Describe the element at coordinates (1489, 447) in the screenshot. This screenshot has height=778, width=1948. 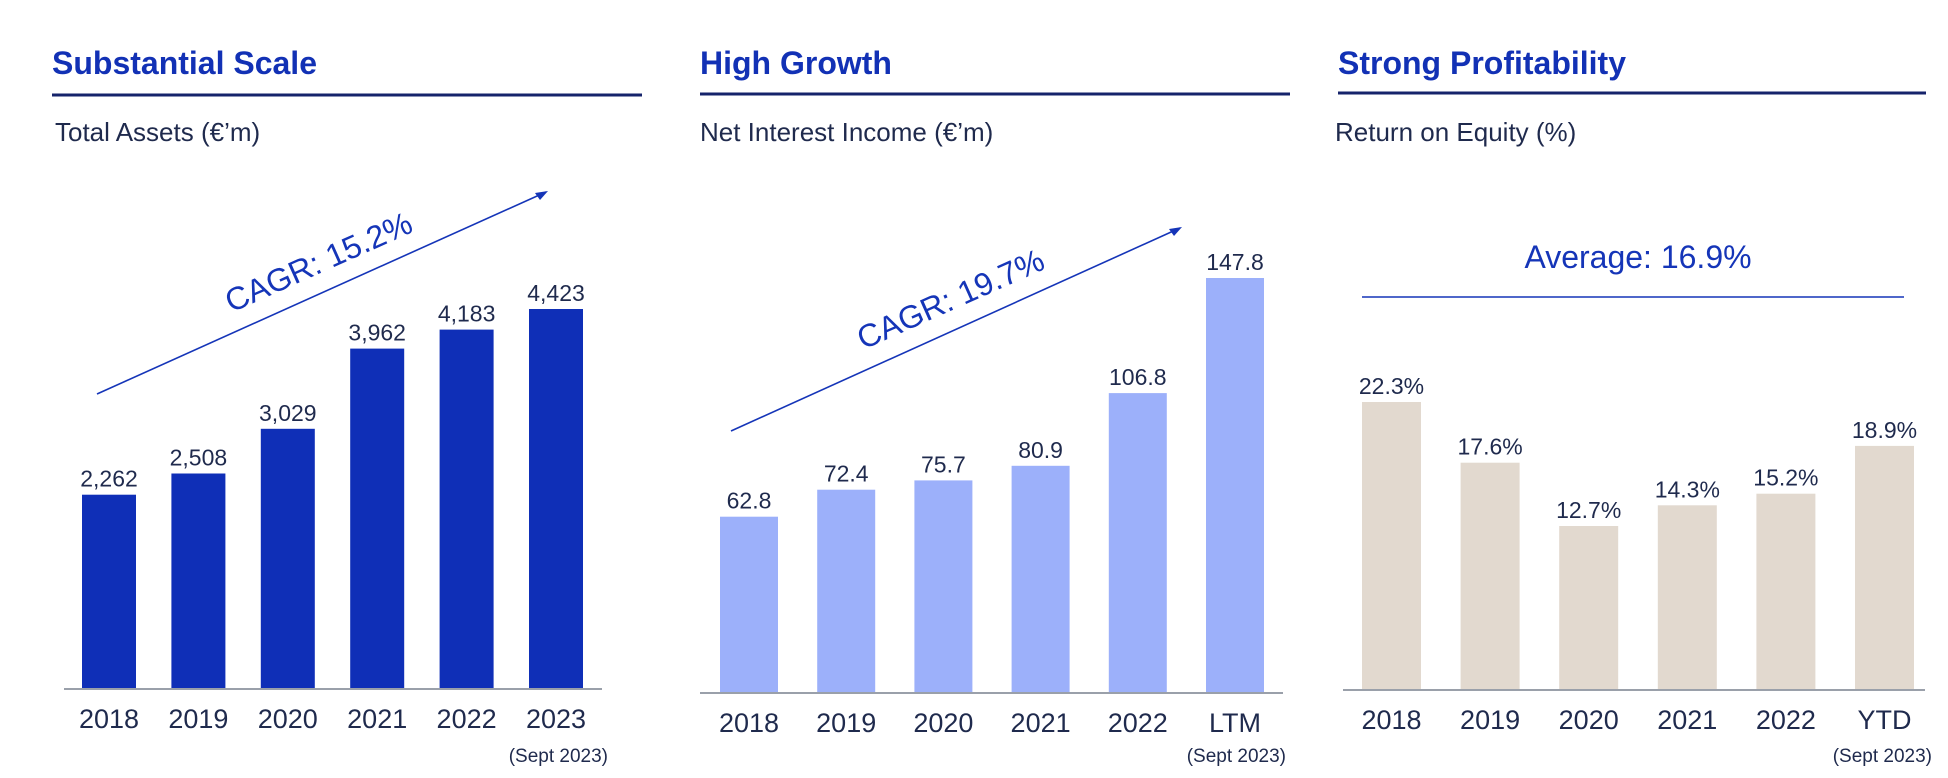
I see `data-label: 17.6%` at that location.